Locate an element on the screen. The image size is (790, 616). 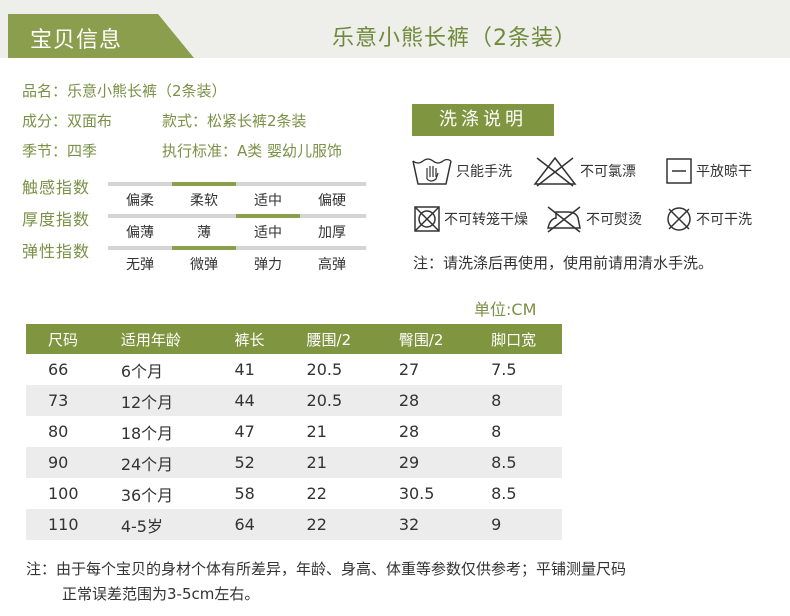
wash-item-no-iron: 不可熨烫 is located at coordinates (593, 219).